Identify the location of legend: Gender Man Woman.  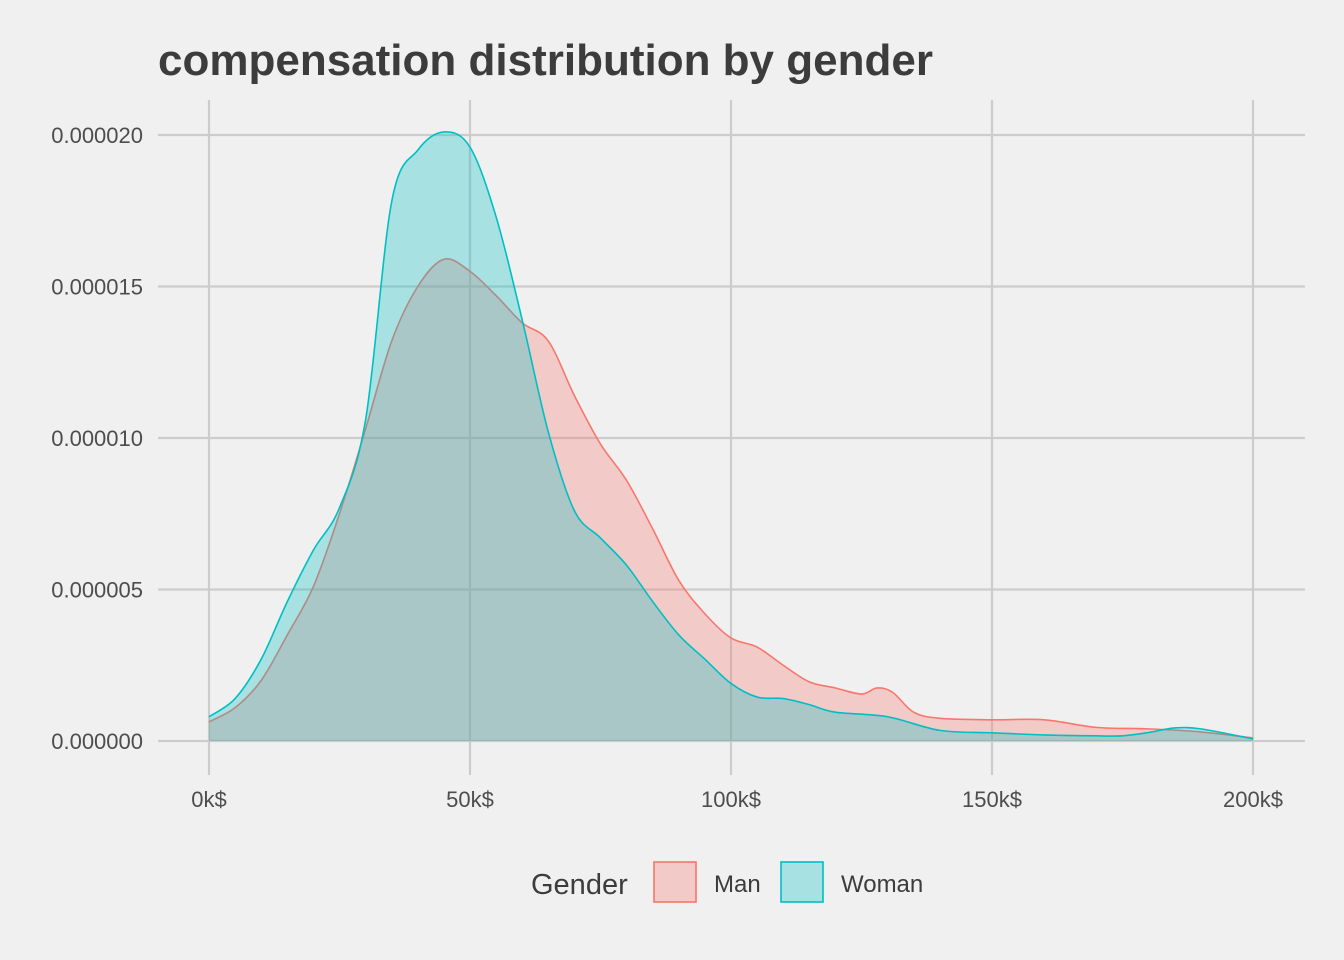
(727, 882).